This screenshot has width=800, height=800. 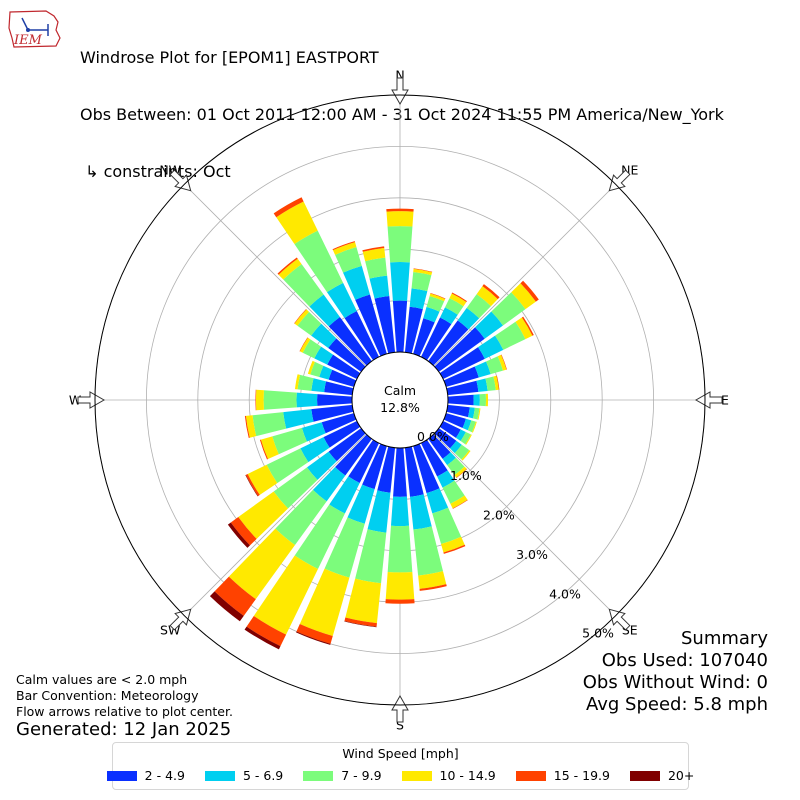 I want to click on radial-tick-label: 5.0%, so click(x=598, y=633).